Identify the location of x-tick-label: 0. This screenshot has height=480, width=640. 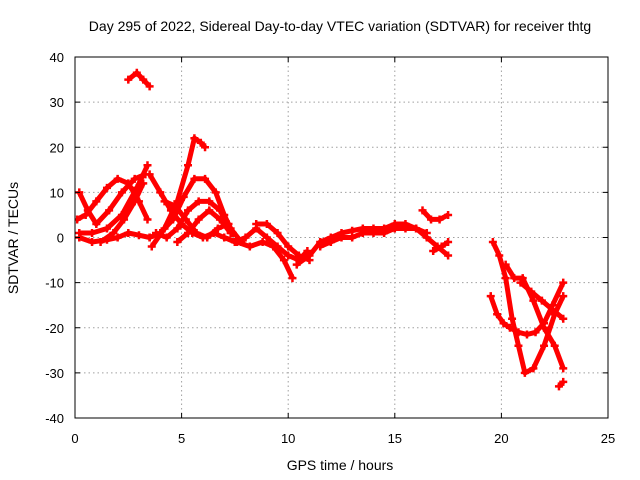
(74, 438).